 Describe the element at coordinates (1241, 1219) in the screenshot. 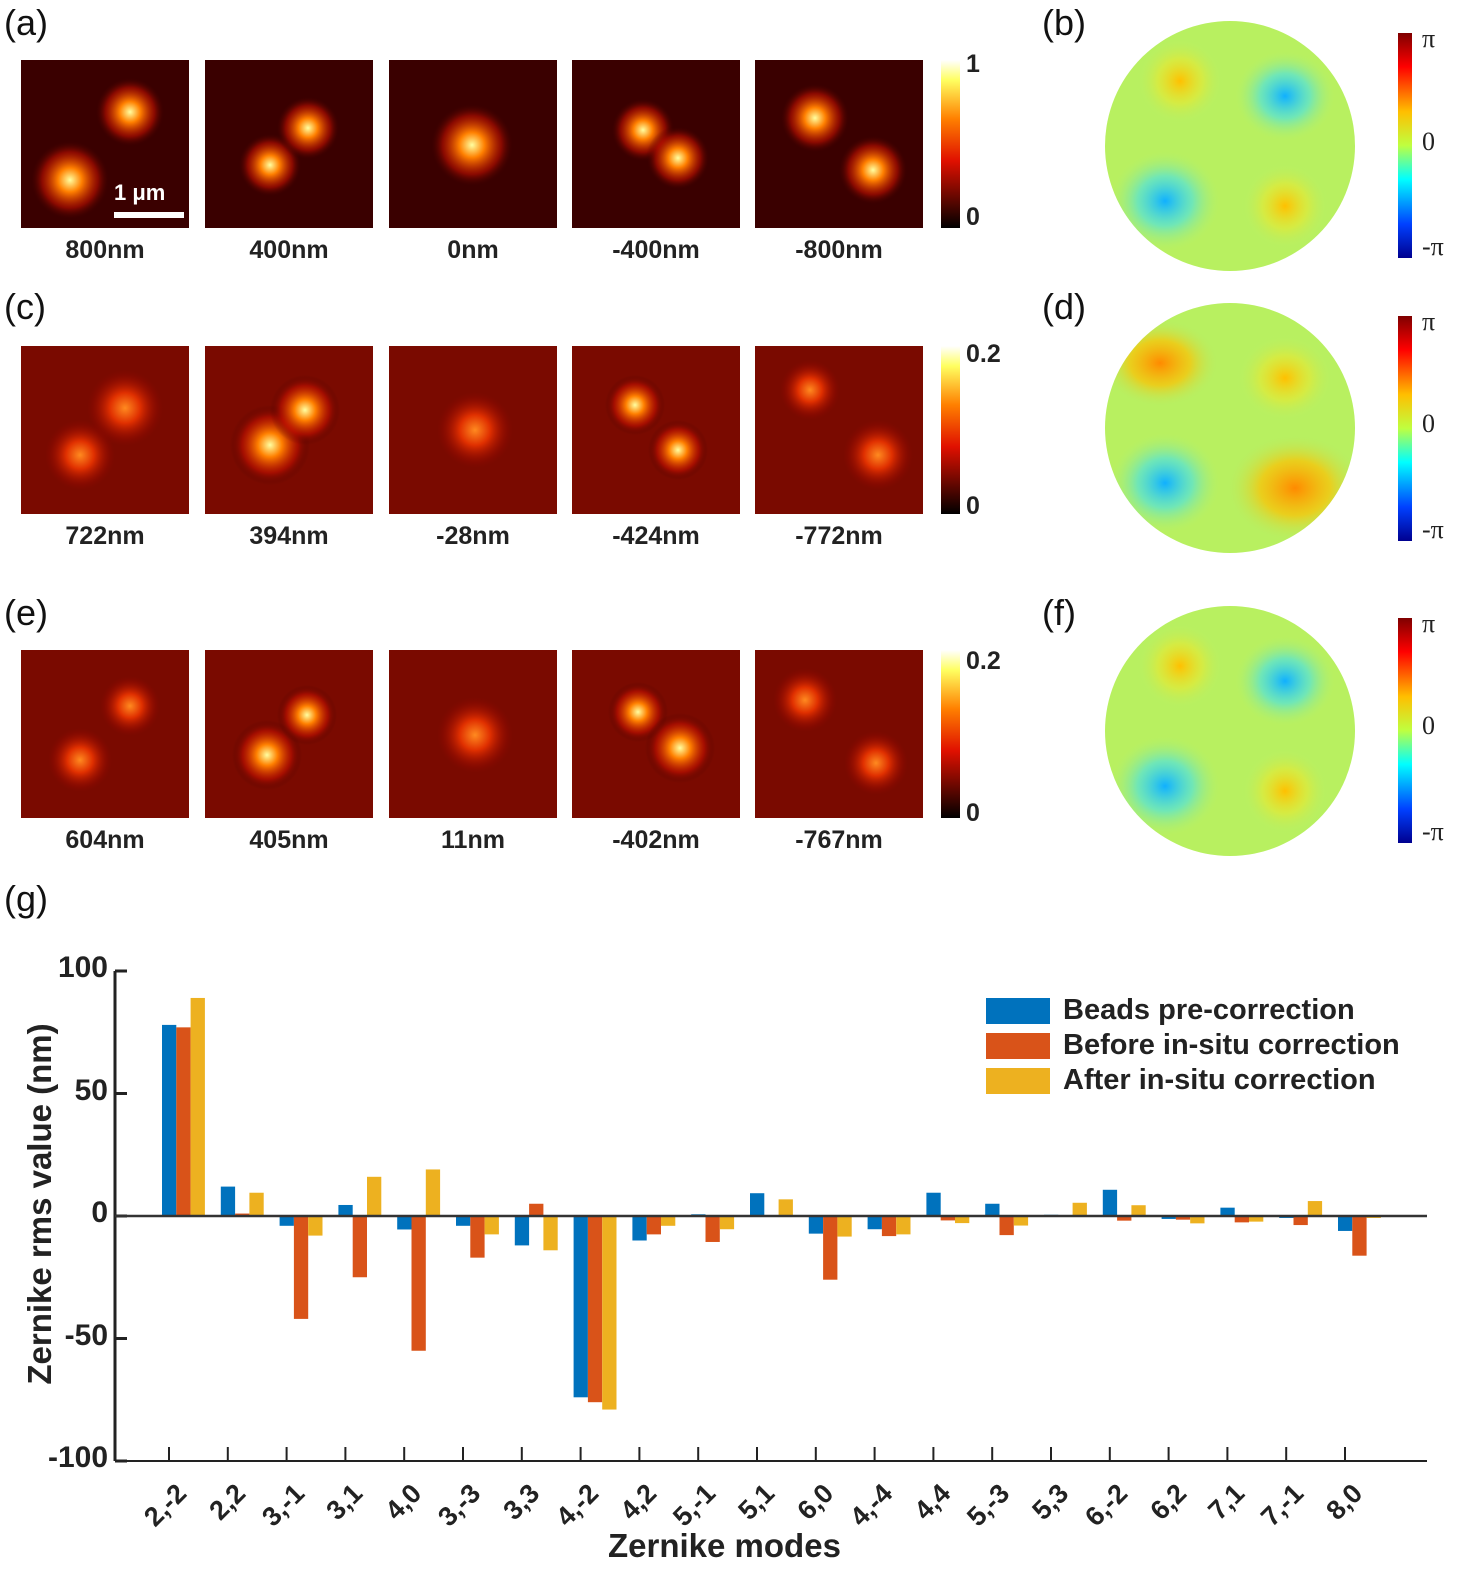

I see `bar-1-7,1` at that location.